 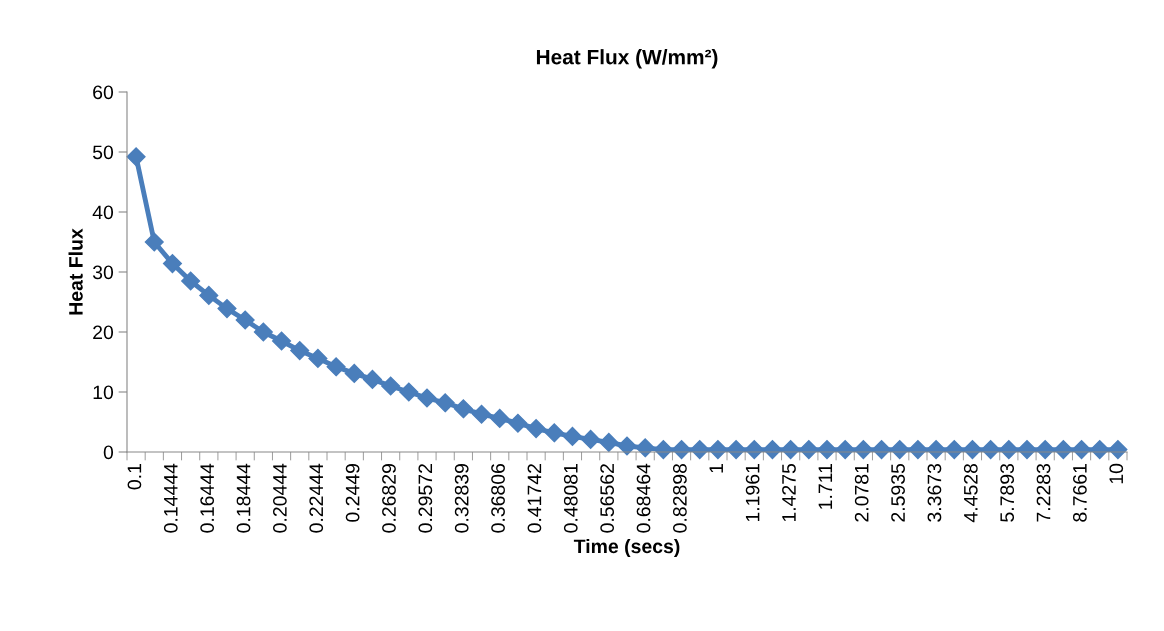 What do you see at coordinates (316, 498) in the screenshot?
I see `x-tick-label: 0.22444` at bounding box center [316, 498].